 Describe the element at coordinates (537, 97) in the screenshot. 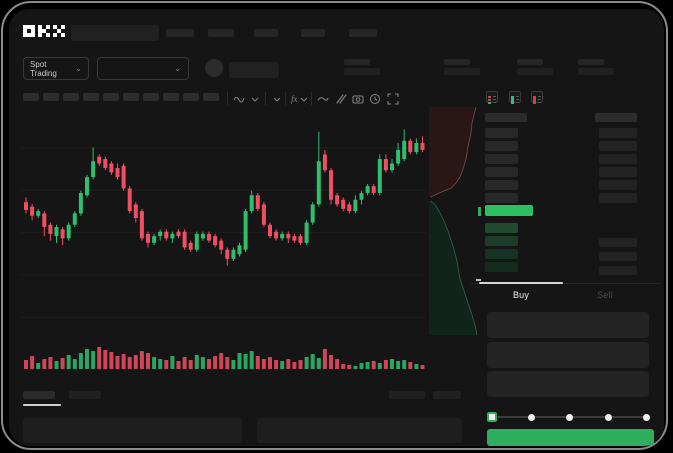

I see `orderbook-view-asks-icon` at that location.